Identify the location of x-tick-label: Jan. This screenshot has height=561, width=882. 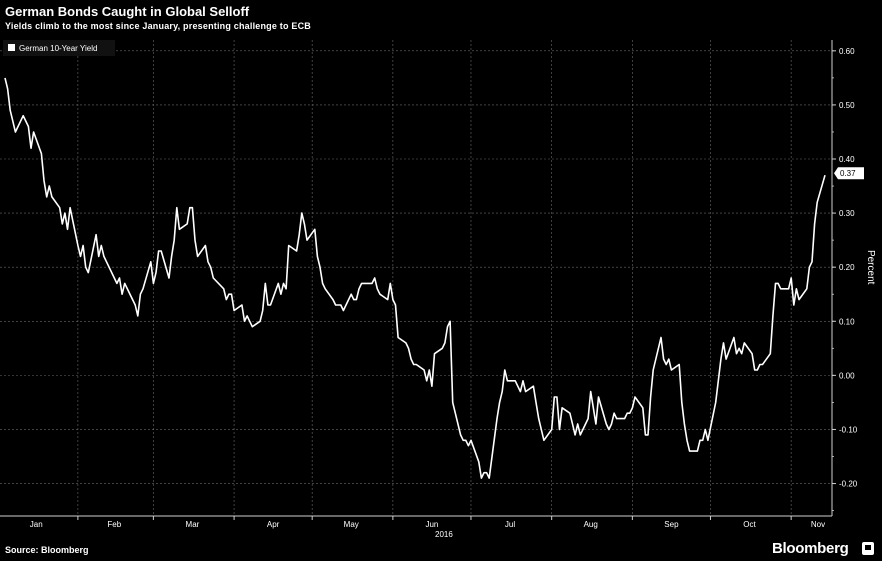
(36, 524).